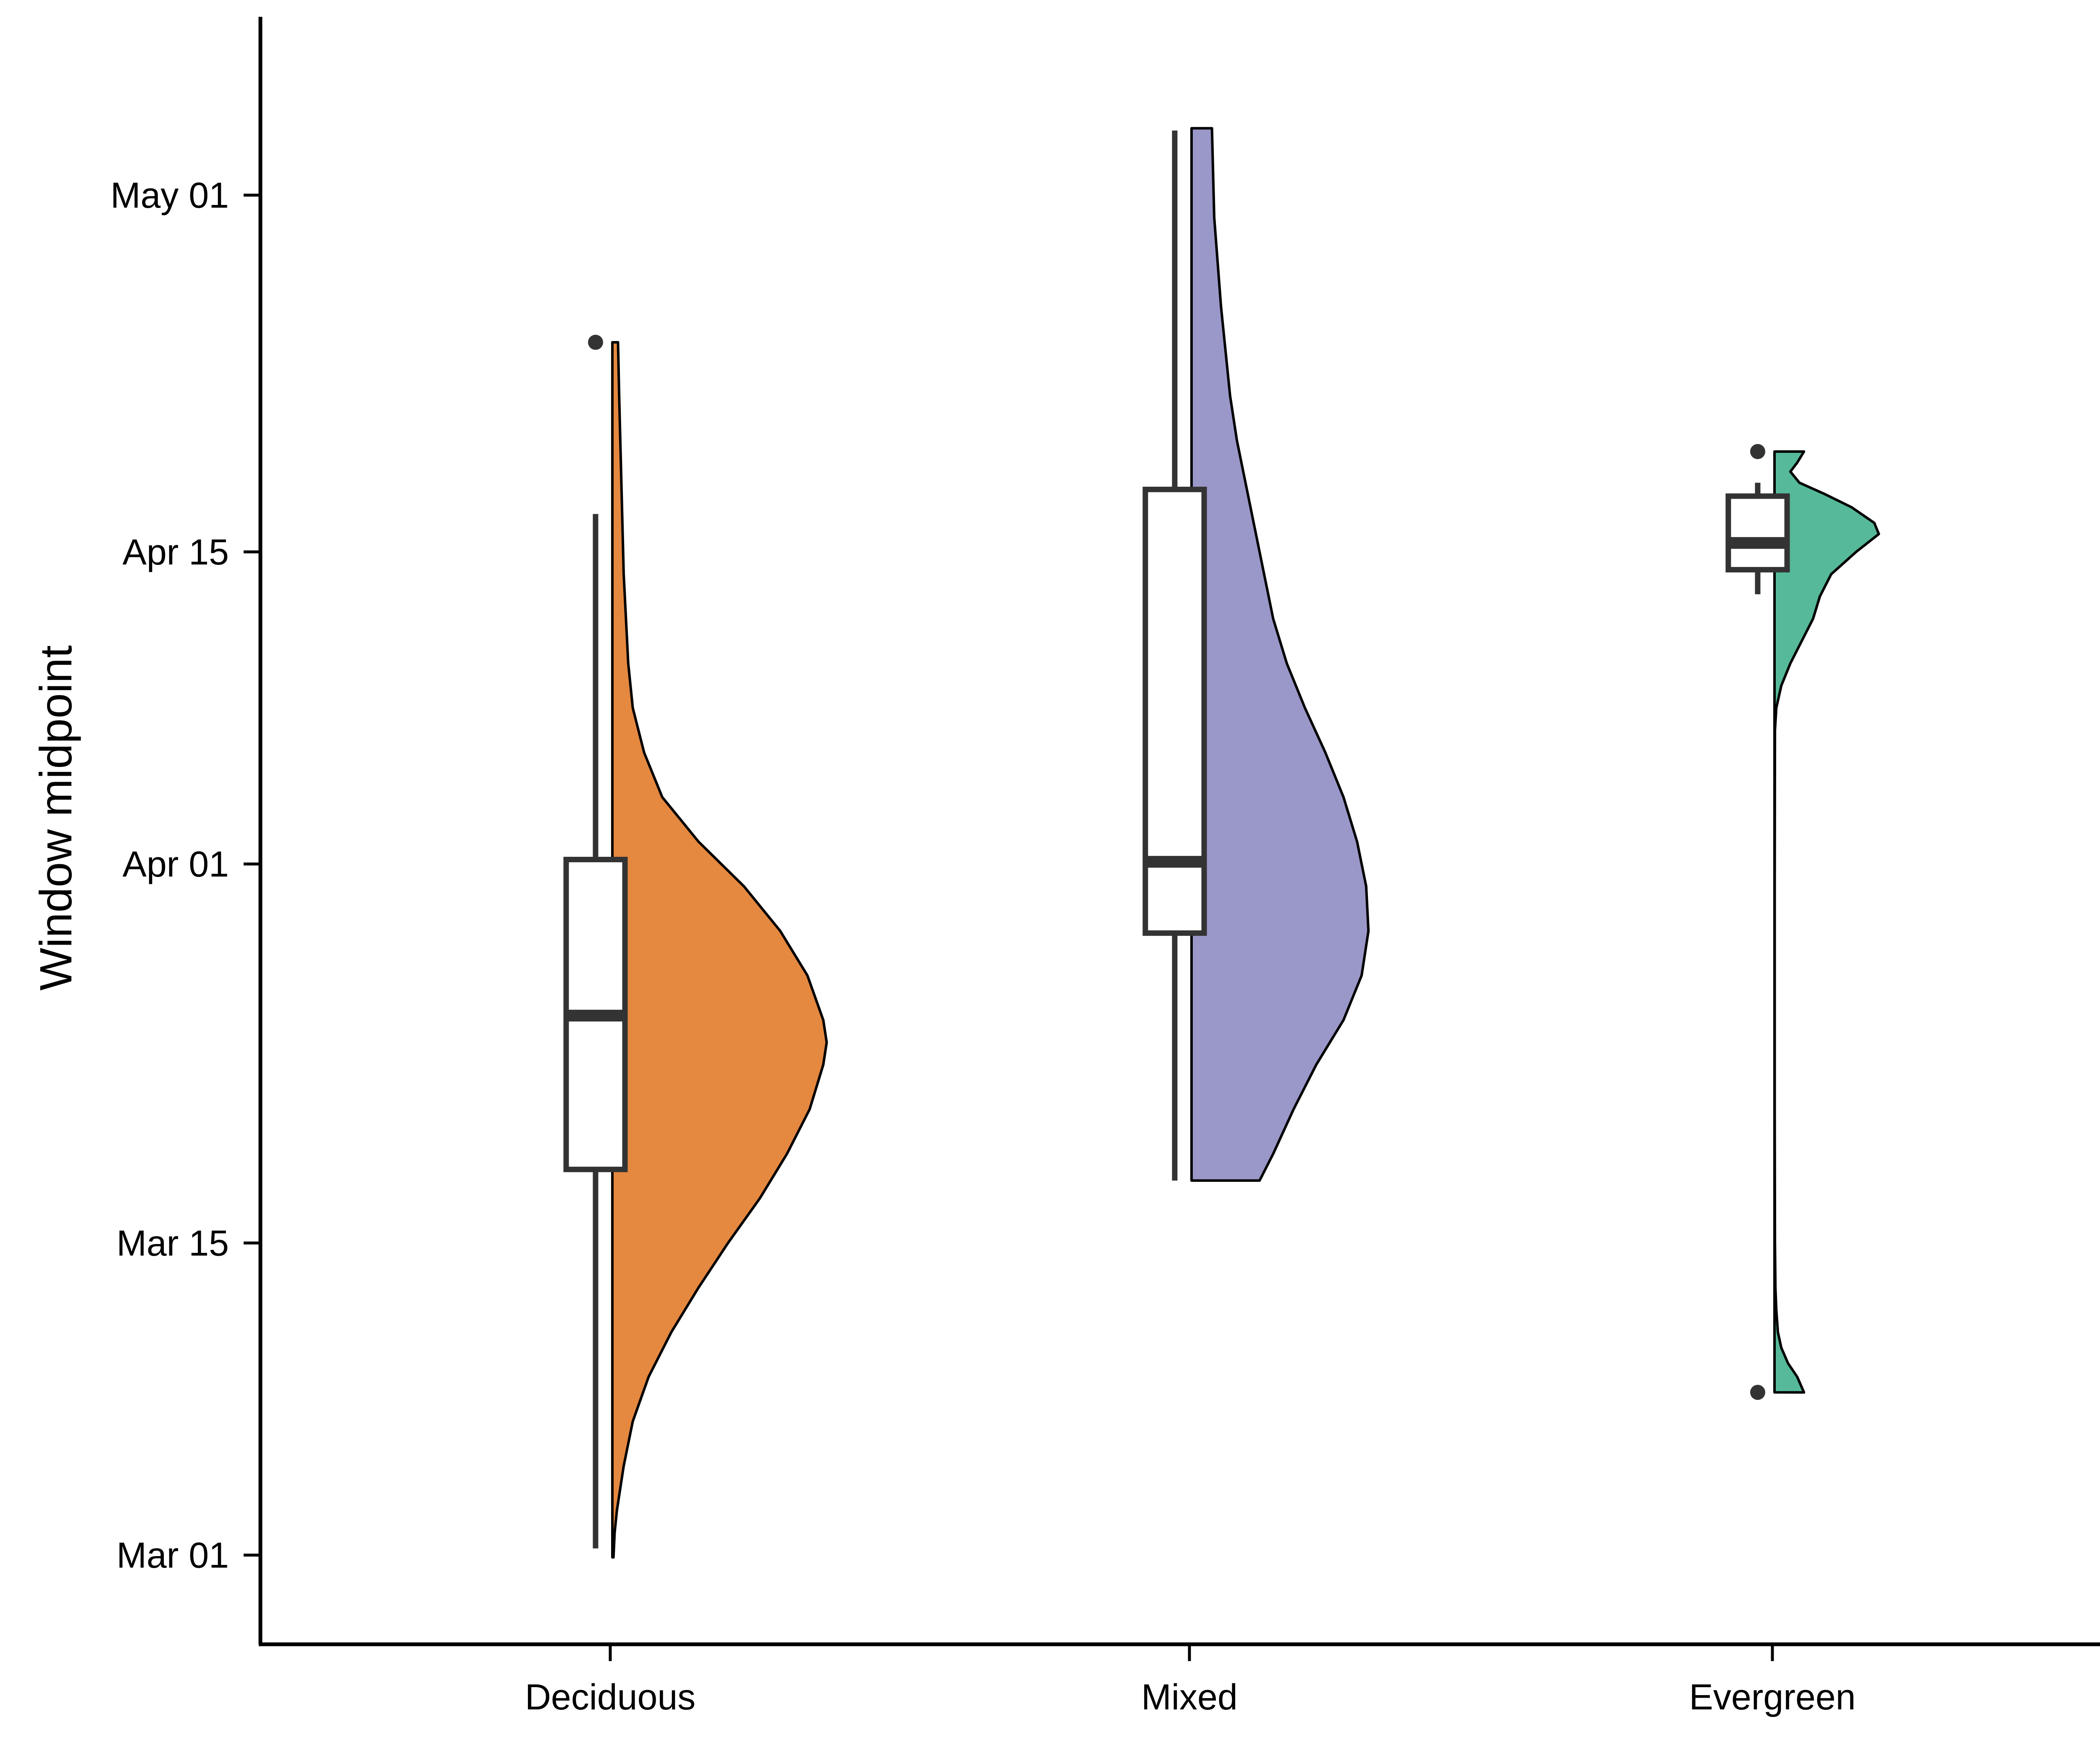 The width and height of the screenshot is (2100, 1764). Describe the element at coordinates (176, 864) in the screenshot. I see `y-tick-label: Apr 01` at that location.